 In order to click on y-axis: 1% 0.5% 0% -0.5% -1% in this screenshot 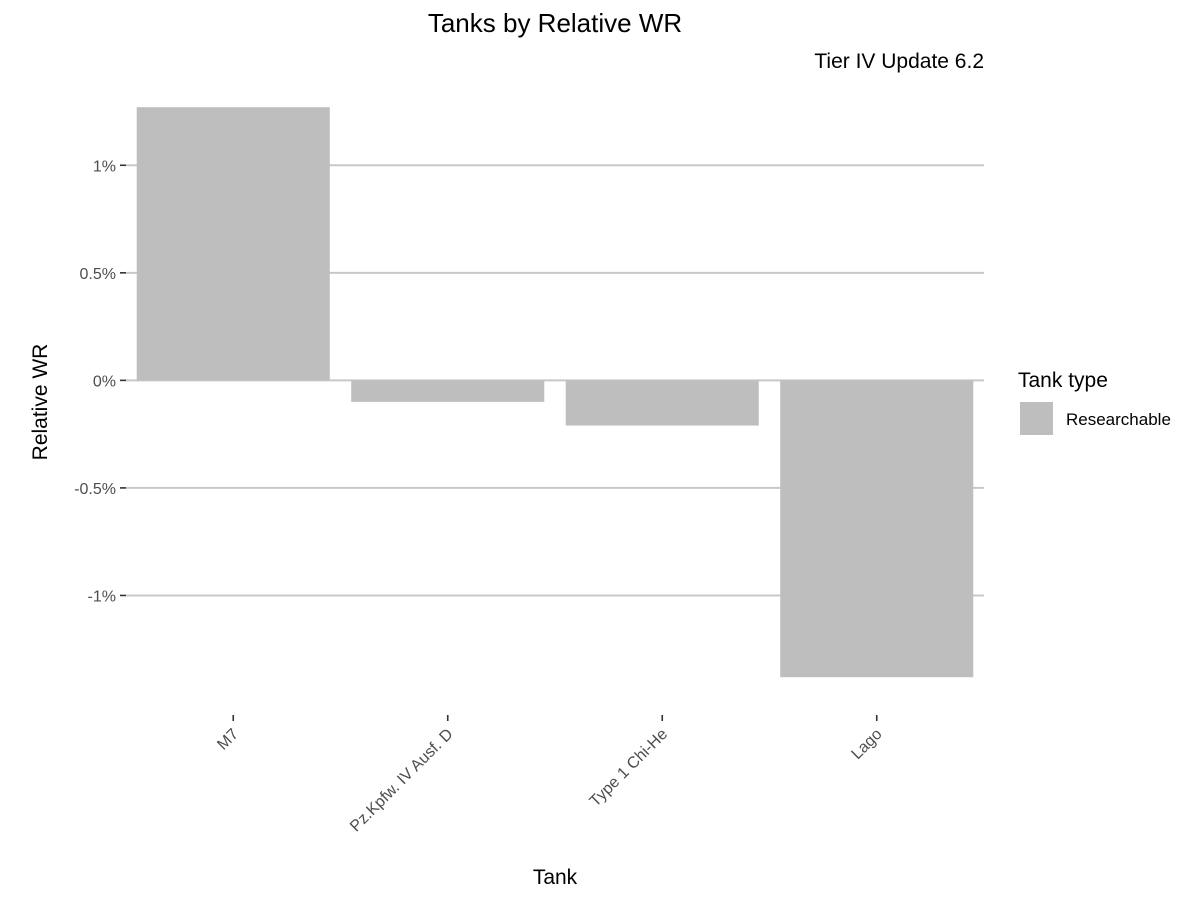, I will do `click(100, 381)`.